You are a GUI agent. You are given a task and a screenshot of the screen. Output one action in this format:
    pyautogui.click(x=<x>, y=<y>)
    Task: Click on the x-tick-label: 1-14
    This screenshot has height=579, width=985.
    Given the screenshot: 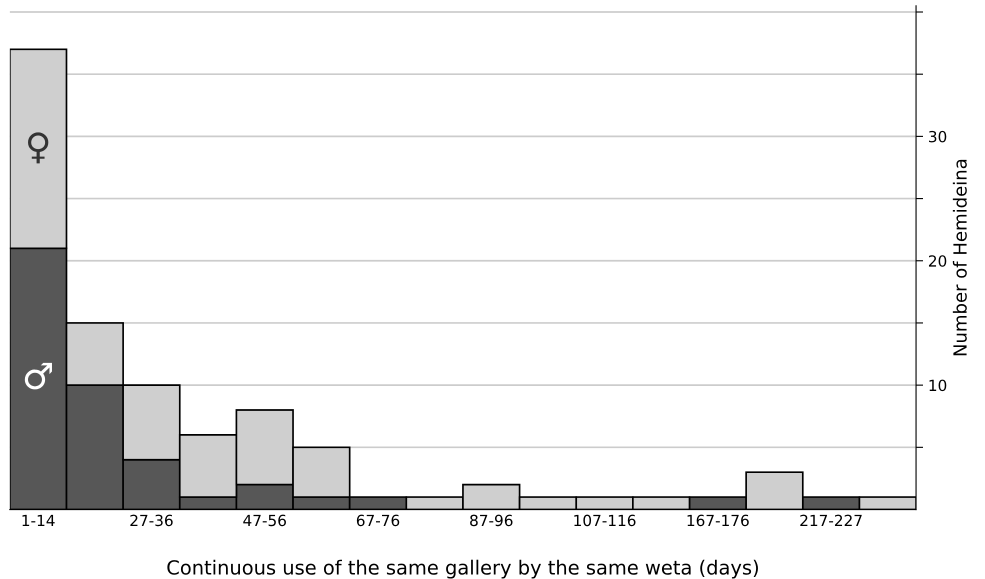 What is the action you would take?
    pyautogui.click(x=38, y=520)
    